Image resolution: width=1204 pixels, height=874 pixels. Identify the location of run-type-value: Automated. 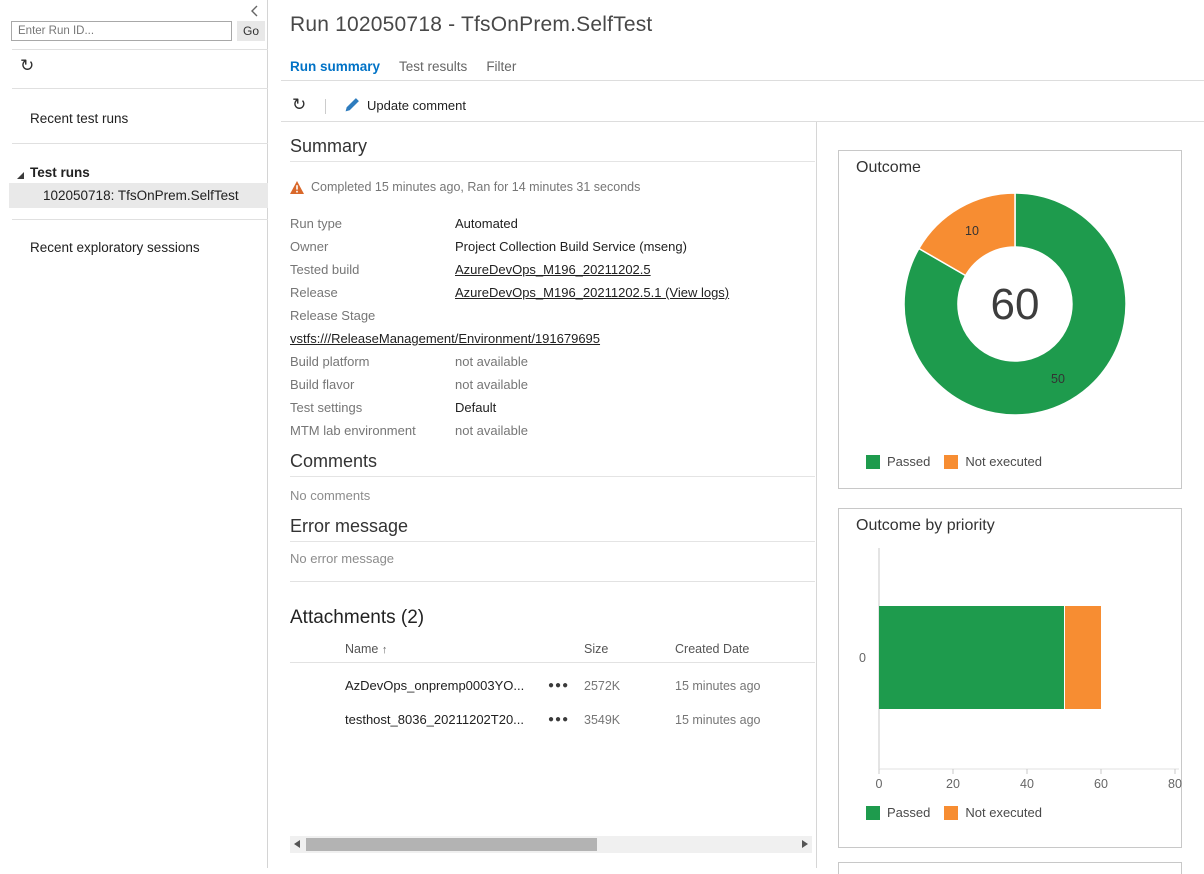
(486, 223).